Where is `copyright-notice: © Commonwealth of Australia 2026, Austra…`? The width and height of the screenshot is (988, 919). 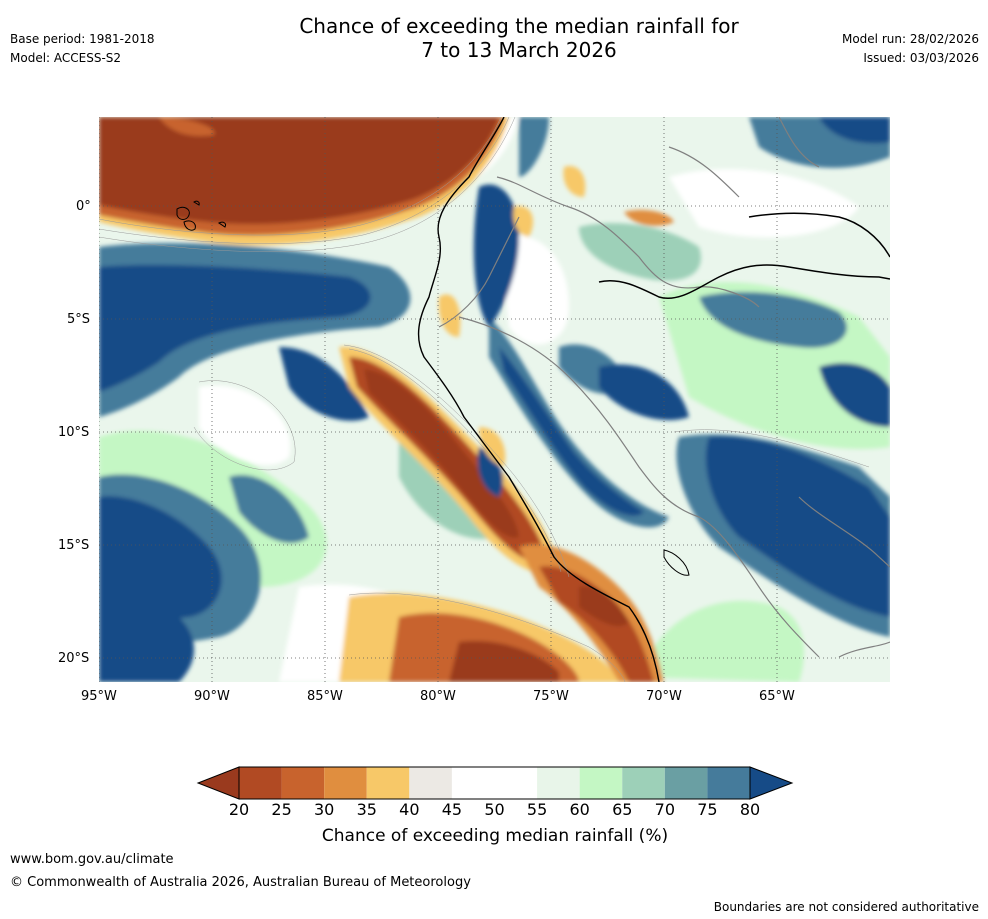 copyright-notice: © Commonwealth of Australia 2026, Austra… is located at coordinates (240, 882).